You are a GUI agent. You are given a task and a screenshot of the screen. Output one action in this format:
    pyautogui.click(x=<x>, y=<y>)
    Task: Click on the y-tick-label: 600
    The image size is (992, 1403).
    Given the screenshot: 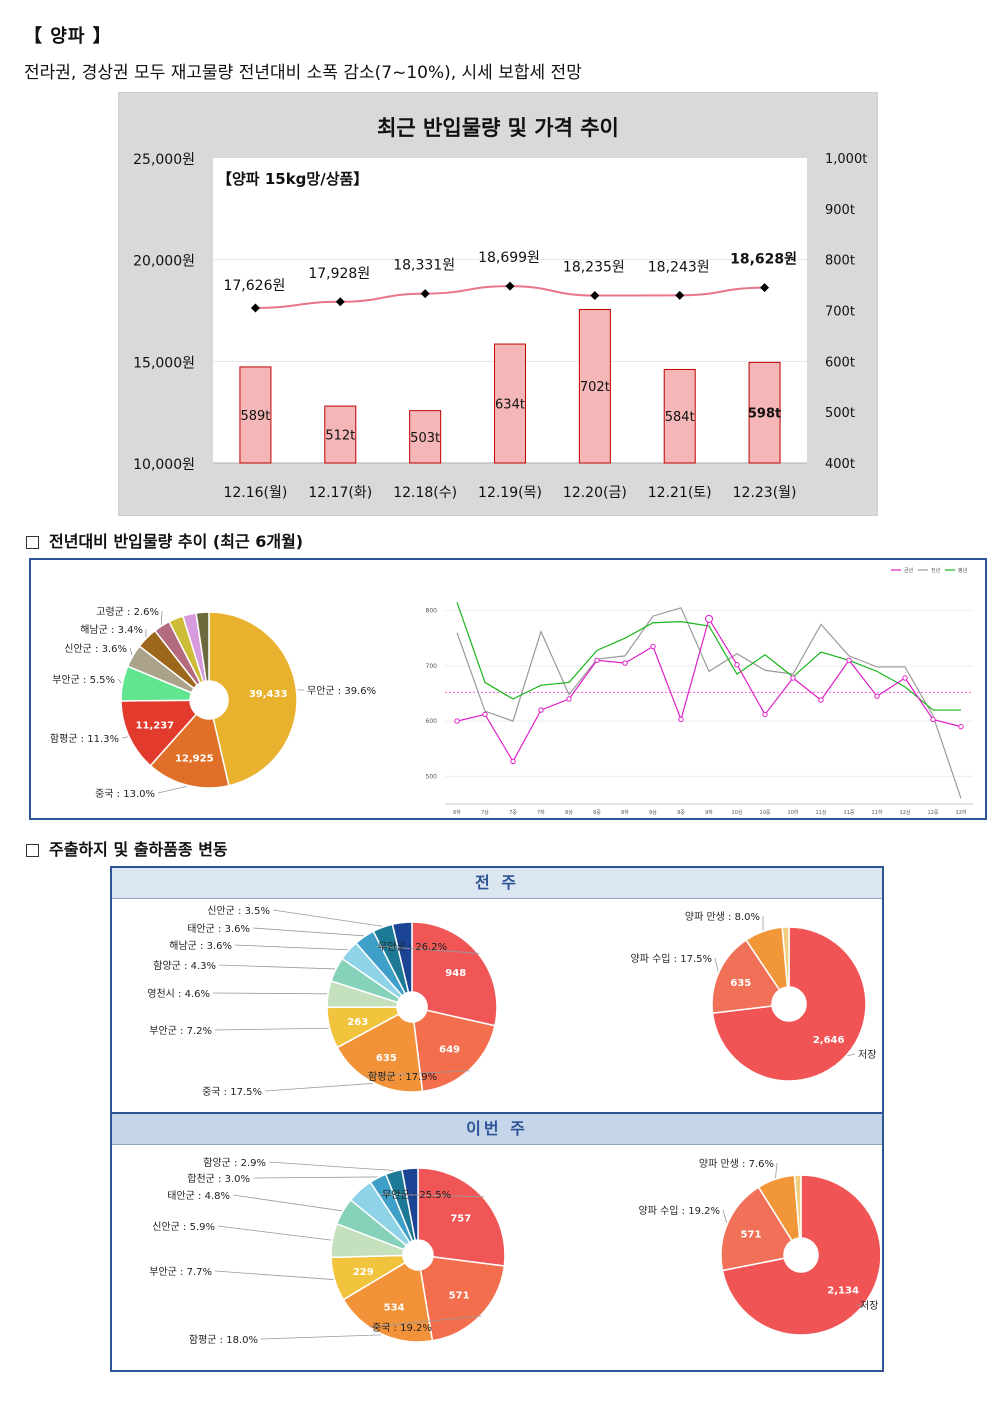 What is the action you would take?
    pyautogui.click(x=432, y=721)
    